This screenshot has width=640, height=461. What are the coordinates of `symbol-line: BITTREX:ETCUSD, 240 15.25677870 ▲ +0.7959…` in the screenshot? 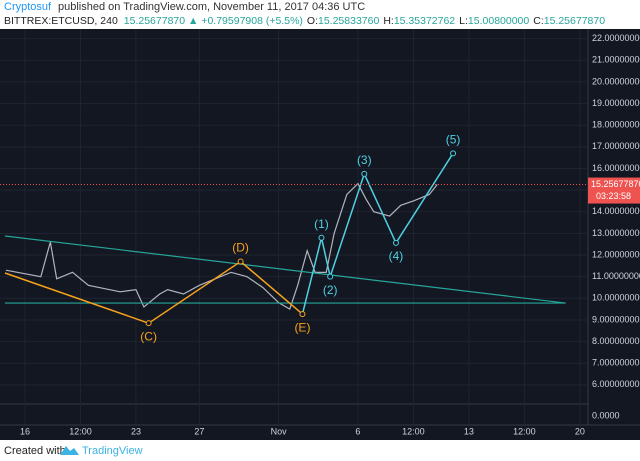 It's located at (304, 21).